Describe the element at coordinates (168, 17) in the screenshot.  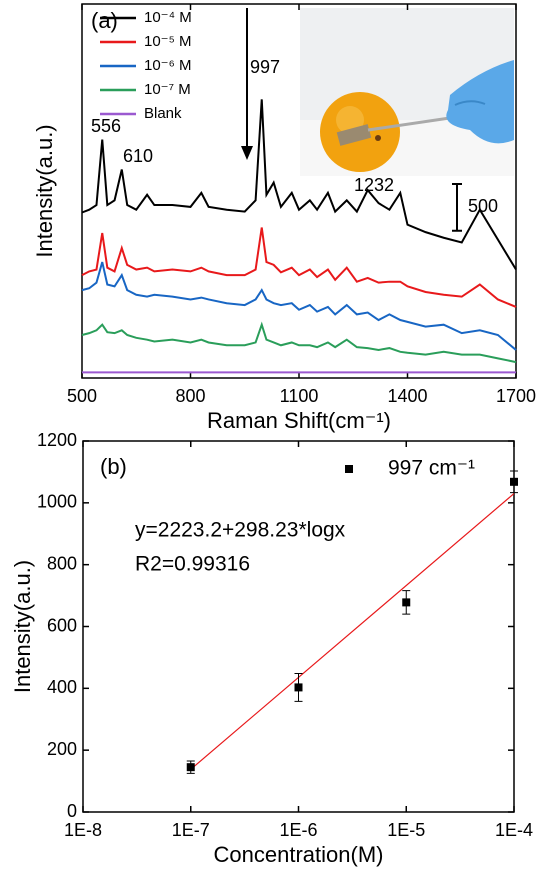
I see `legend-label: 10⁻⁴ M` at that location.